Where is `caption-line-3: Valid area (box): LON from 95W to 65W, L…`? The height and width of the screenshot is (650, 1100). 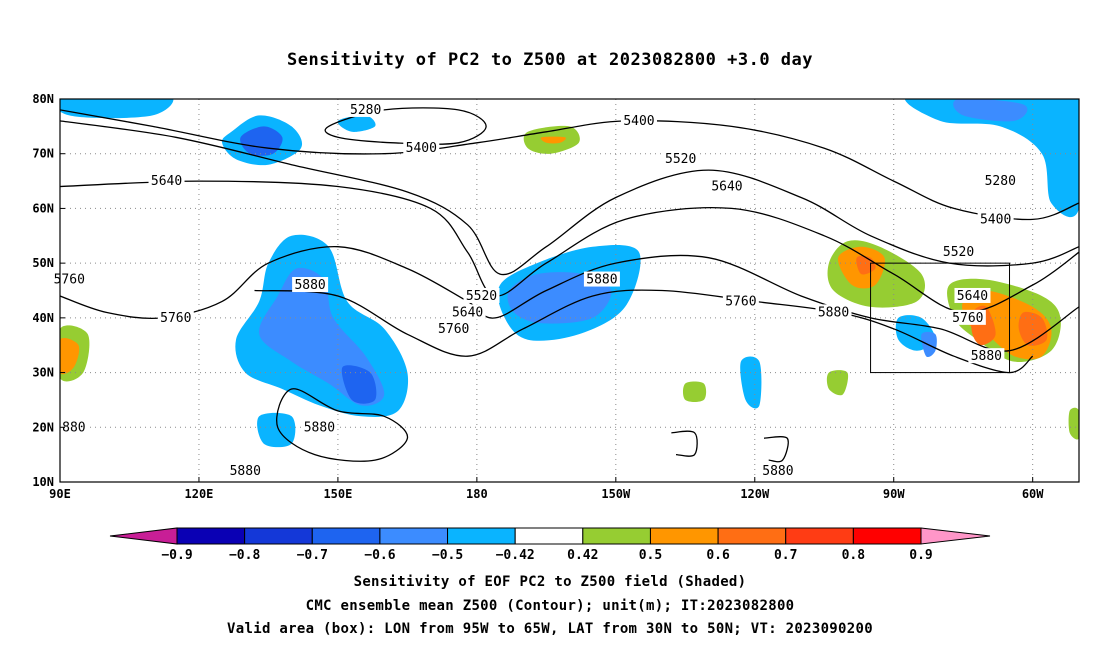
caption-line-3: Valid area (box): LON from 95W to 65W, L… is located at coordinates (550, 629).